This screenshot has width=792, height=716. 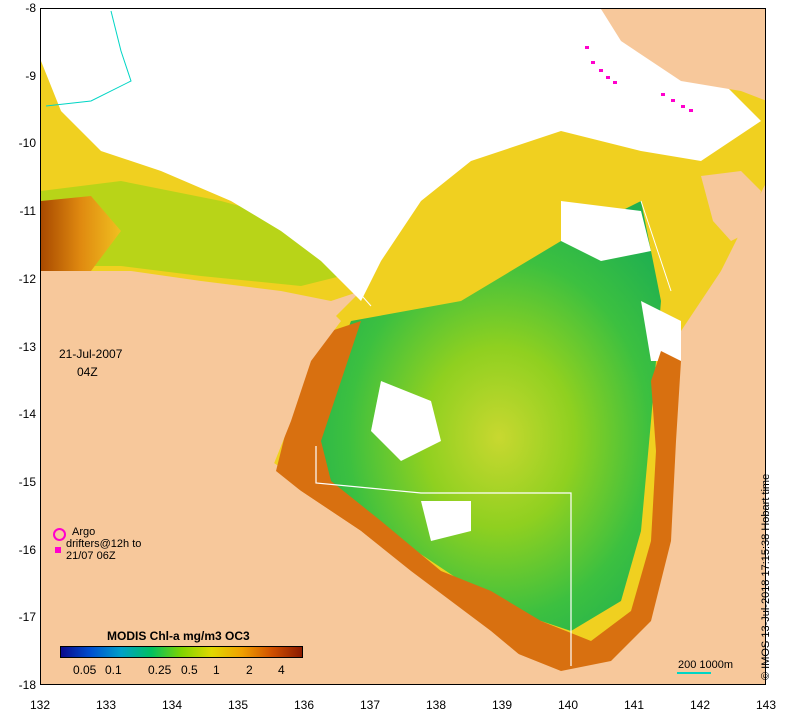 I want to click on lon-tick-label: 137, so click(x=370, y=705).